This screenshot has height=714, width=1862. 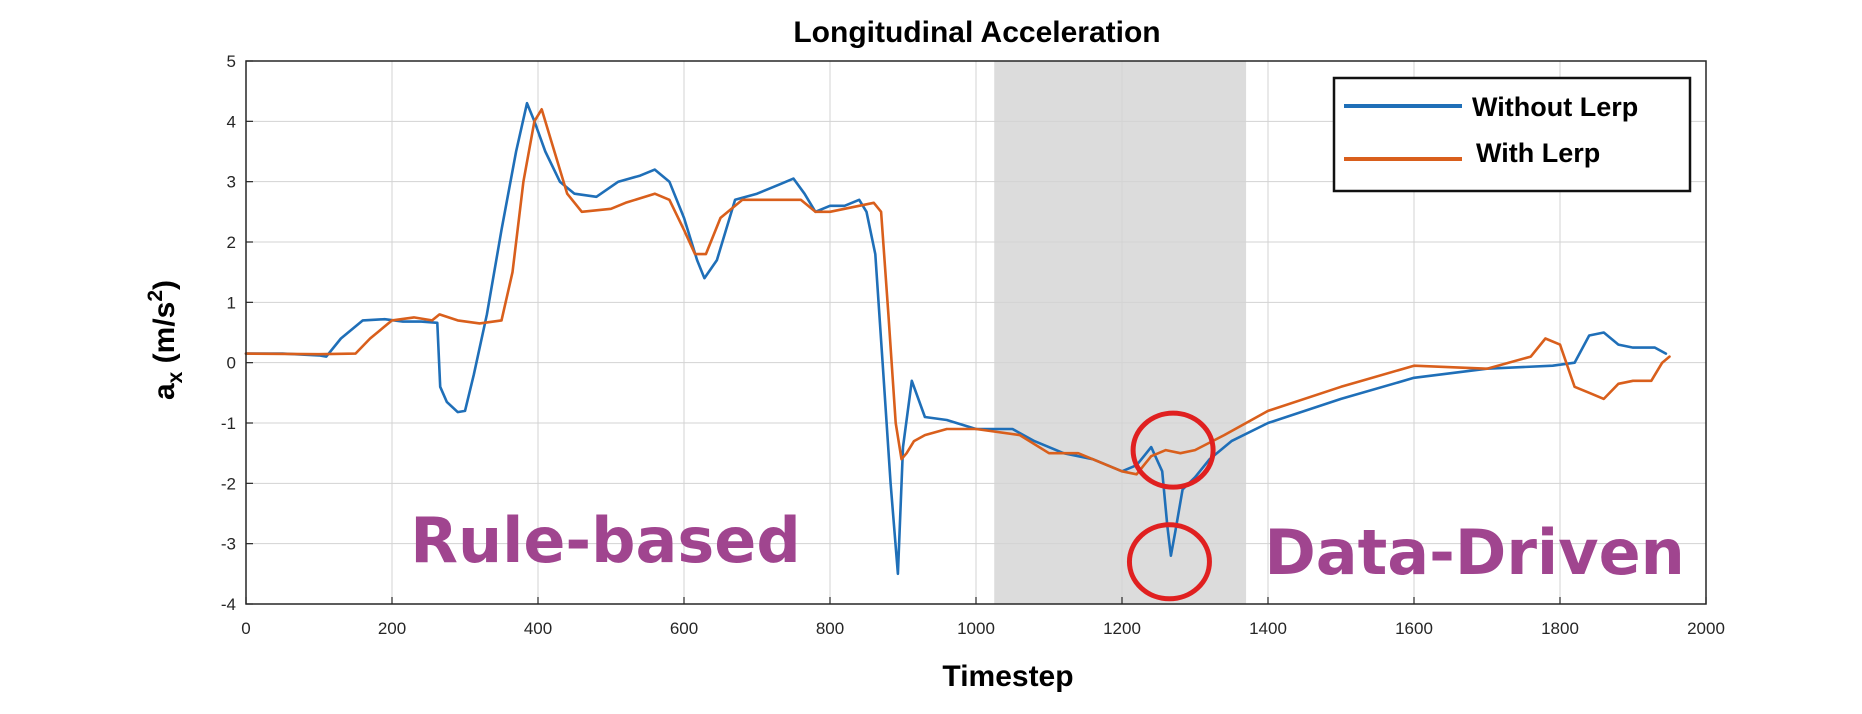 I want to click on y-tick-label: -1, so click(x=228, y=423).